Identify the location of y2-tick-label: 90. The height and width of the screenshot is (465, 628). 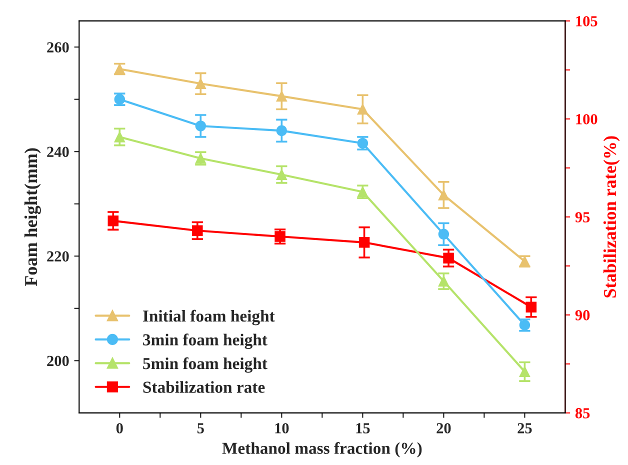
(582, 315).